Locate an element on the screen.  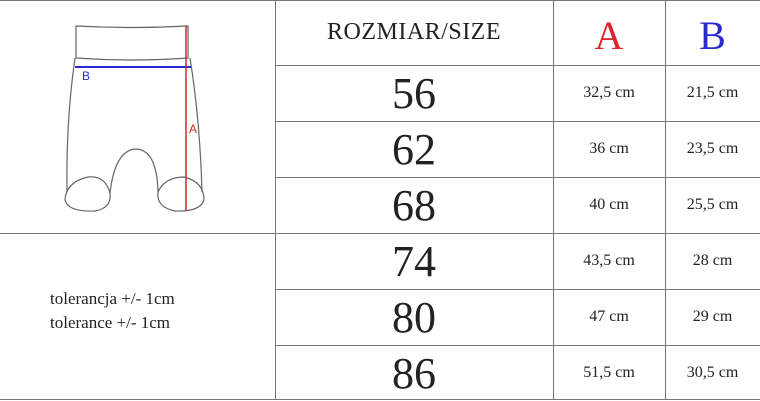
tolerance-pl: tolerancja +/- 1cm is located at coordinates (112, 298).